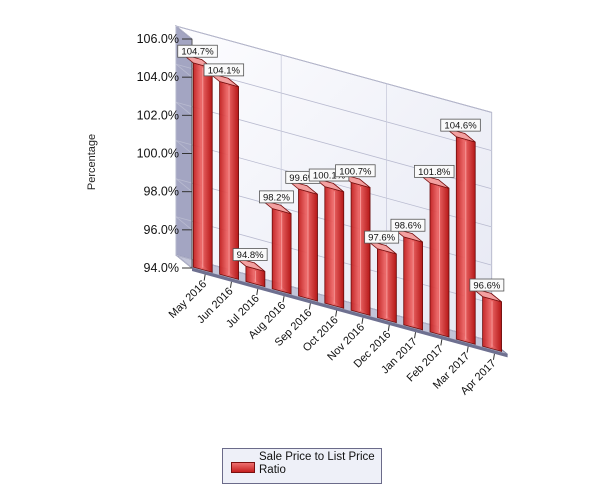  What do you see at coordinates (158, 39) in the screenshot?
I see `y-tick-label: 106.0%` at bounding box center [158, 39].